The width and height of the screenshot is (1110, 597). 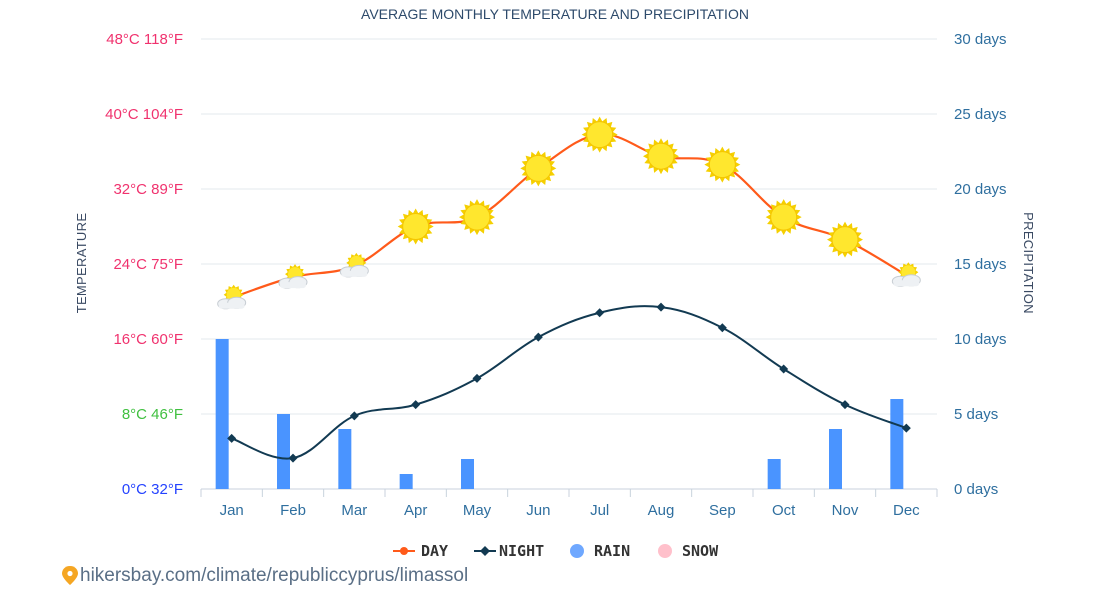 I want to click on left-tick-label: 32°C 89°F, so click(x=148, y=189).